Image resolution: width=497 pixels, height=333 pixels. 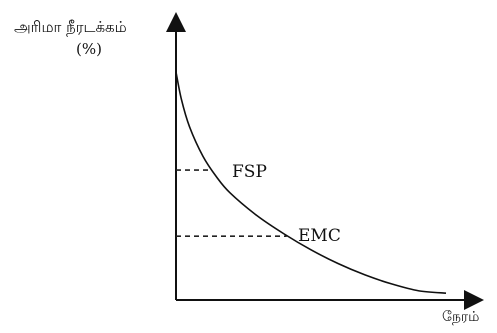 What do you see at coordinates (249, 172) in the screenshot?
I see `annotation-fsp: FSP` at bounding box center [249, 172].